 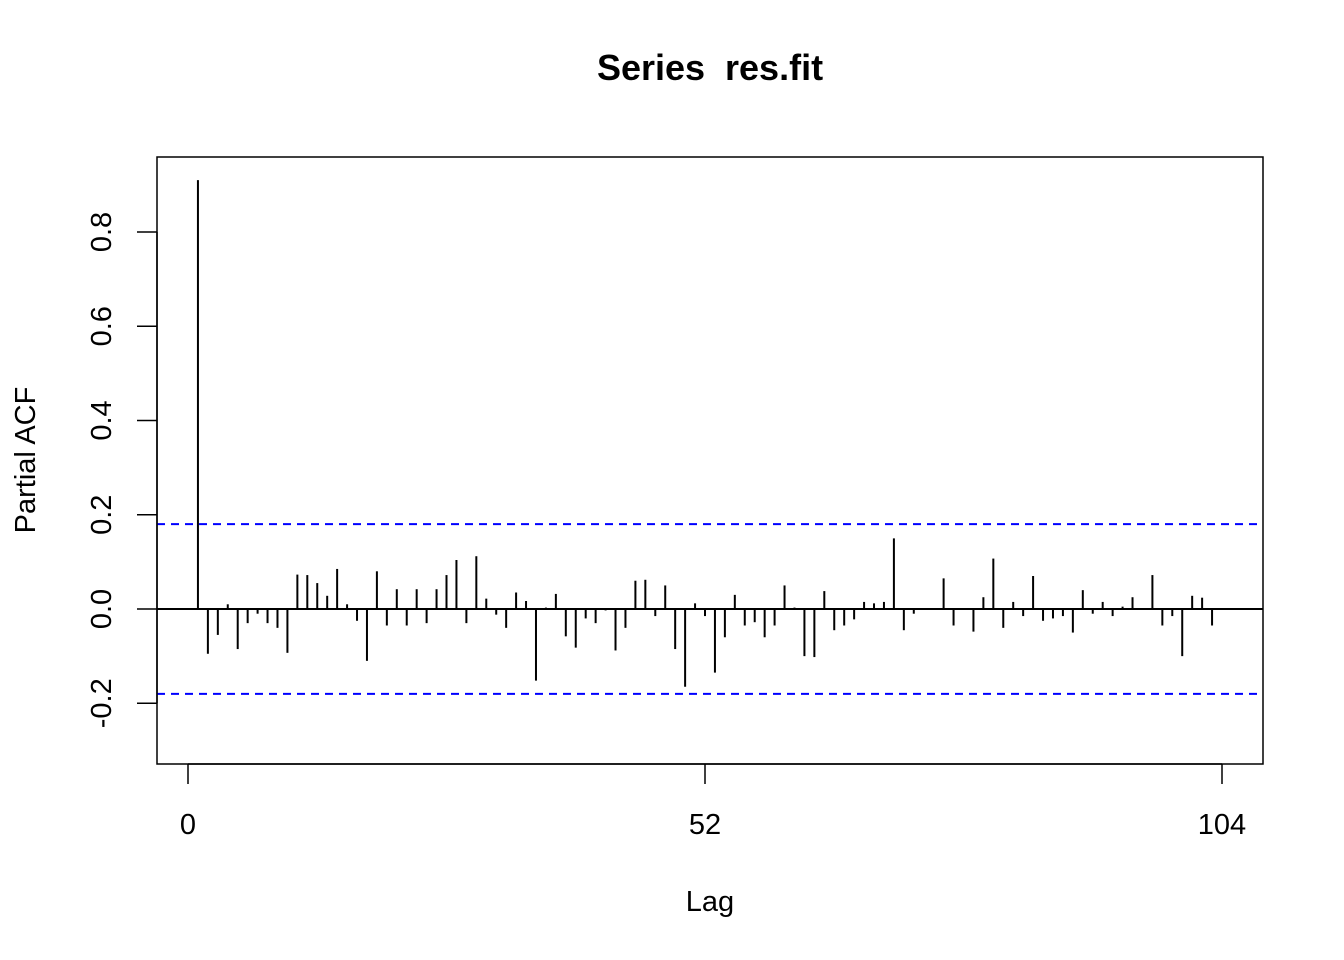 I want to click on x-tick-label: 104, so click(x=1222, y=825).